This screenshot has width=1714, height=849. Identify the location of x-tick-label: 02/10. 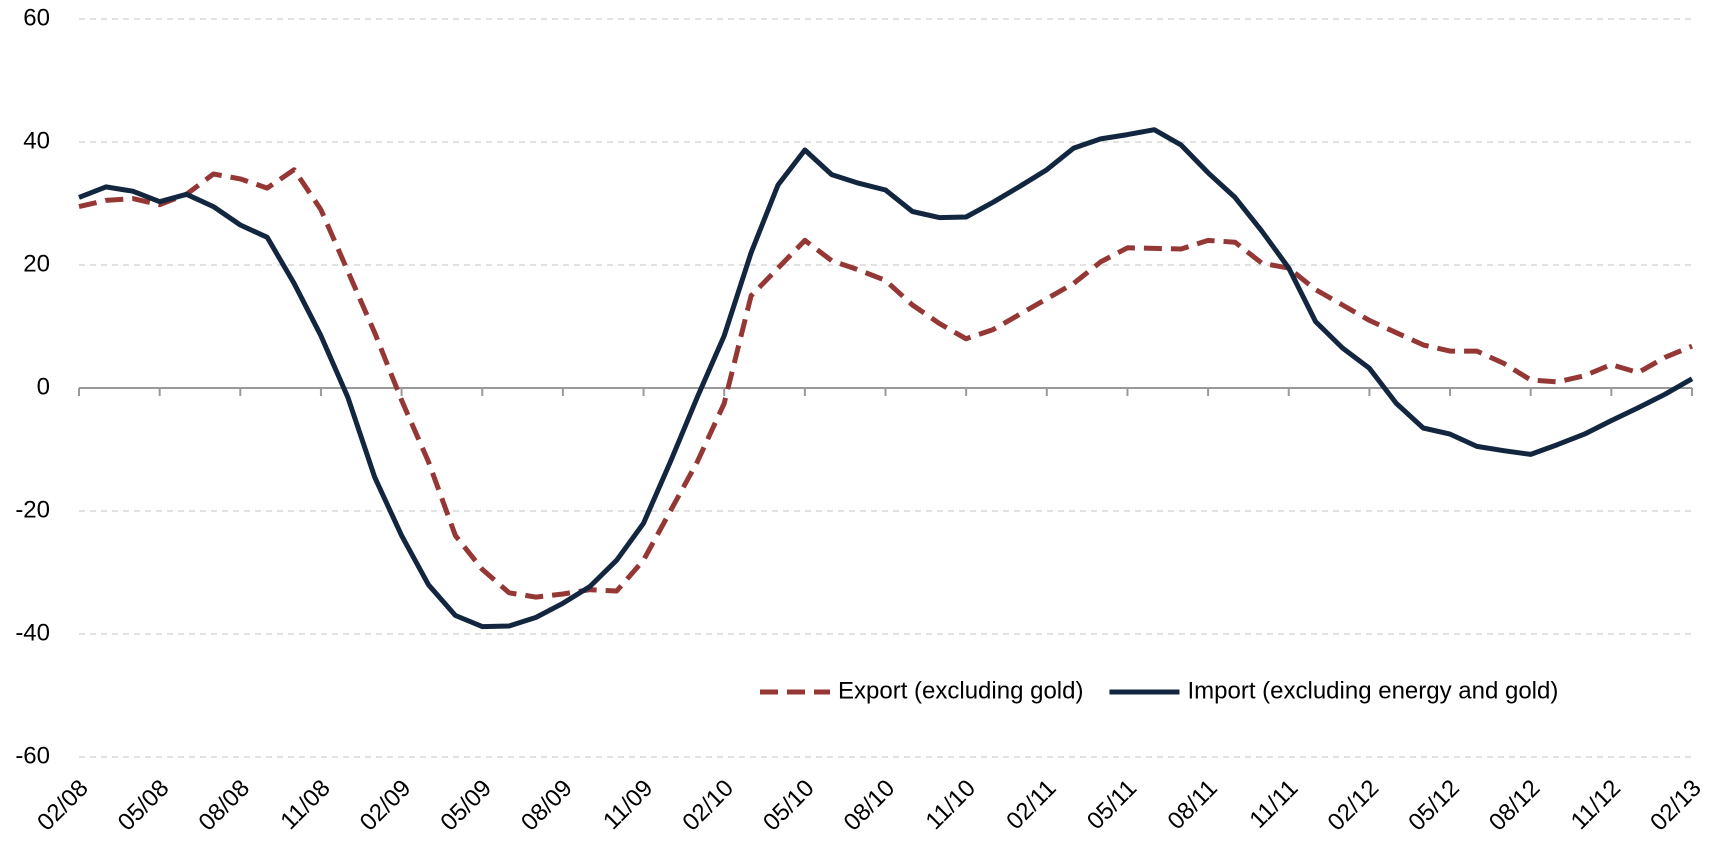
(708, 806).